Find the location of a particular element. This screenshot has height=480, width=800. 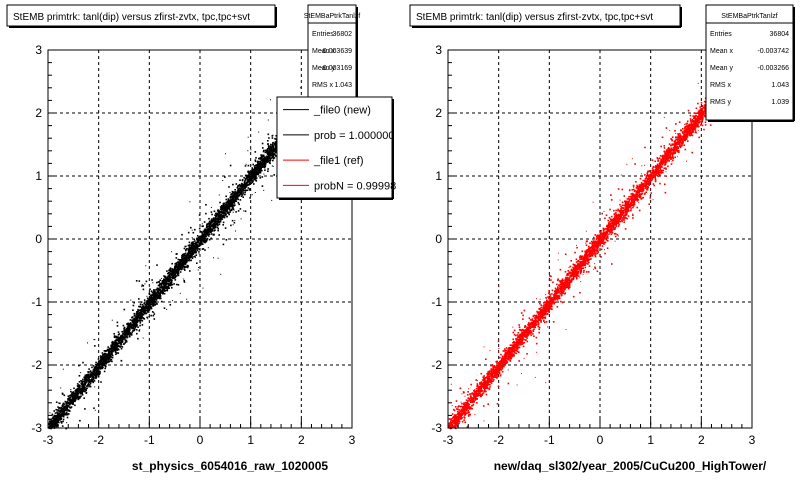

stats-name: StEMBaPtrkTanlzf is located at coordinates (332, 16).